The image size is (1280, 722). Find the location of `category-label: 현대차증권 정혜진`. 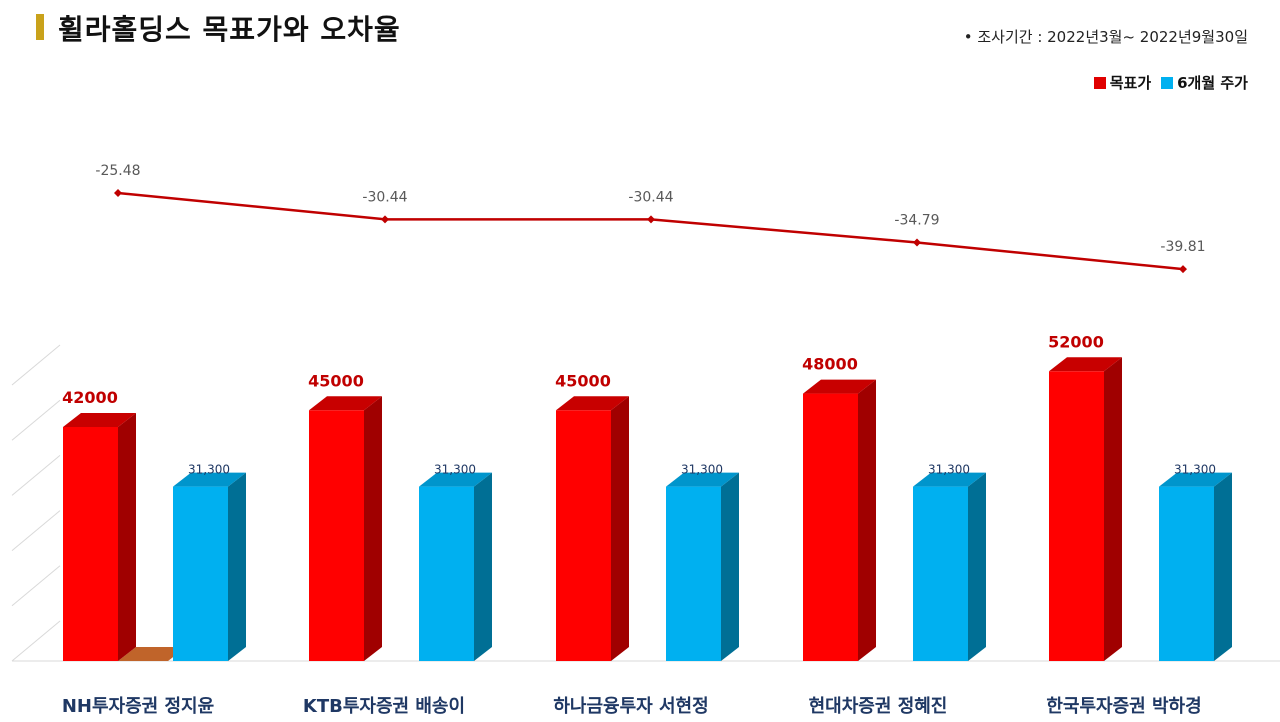

category-label: 현대차증권 정혜진 is located at coordinates (878, 706).